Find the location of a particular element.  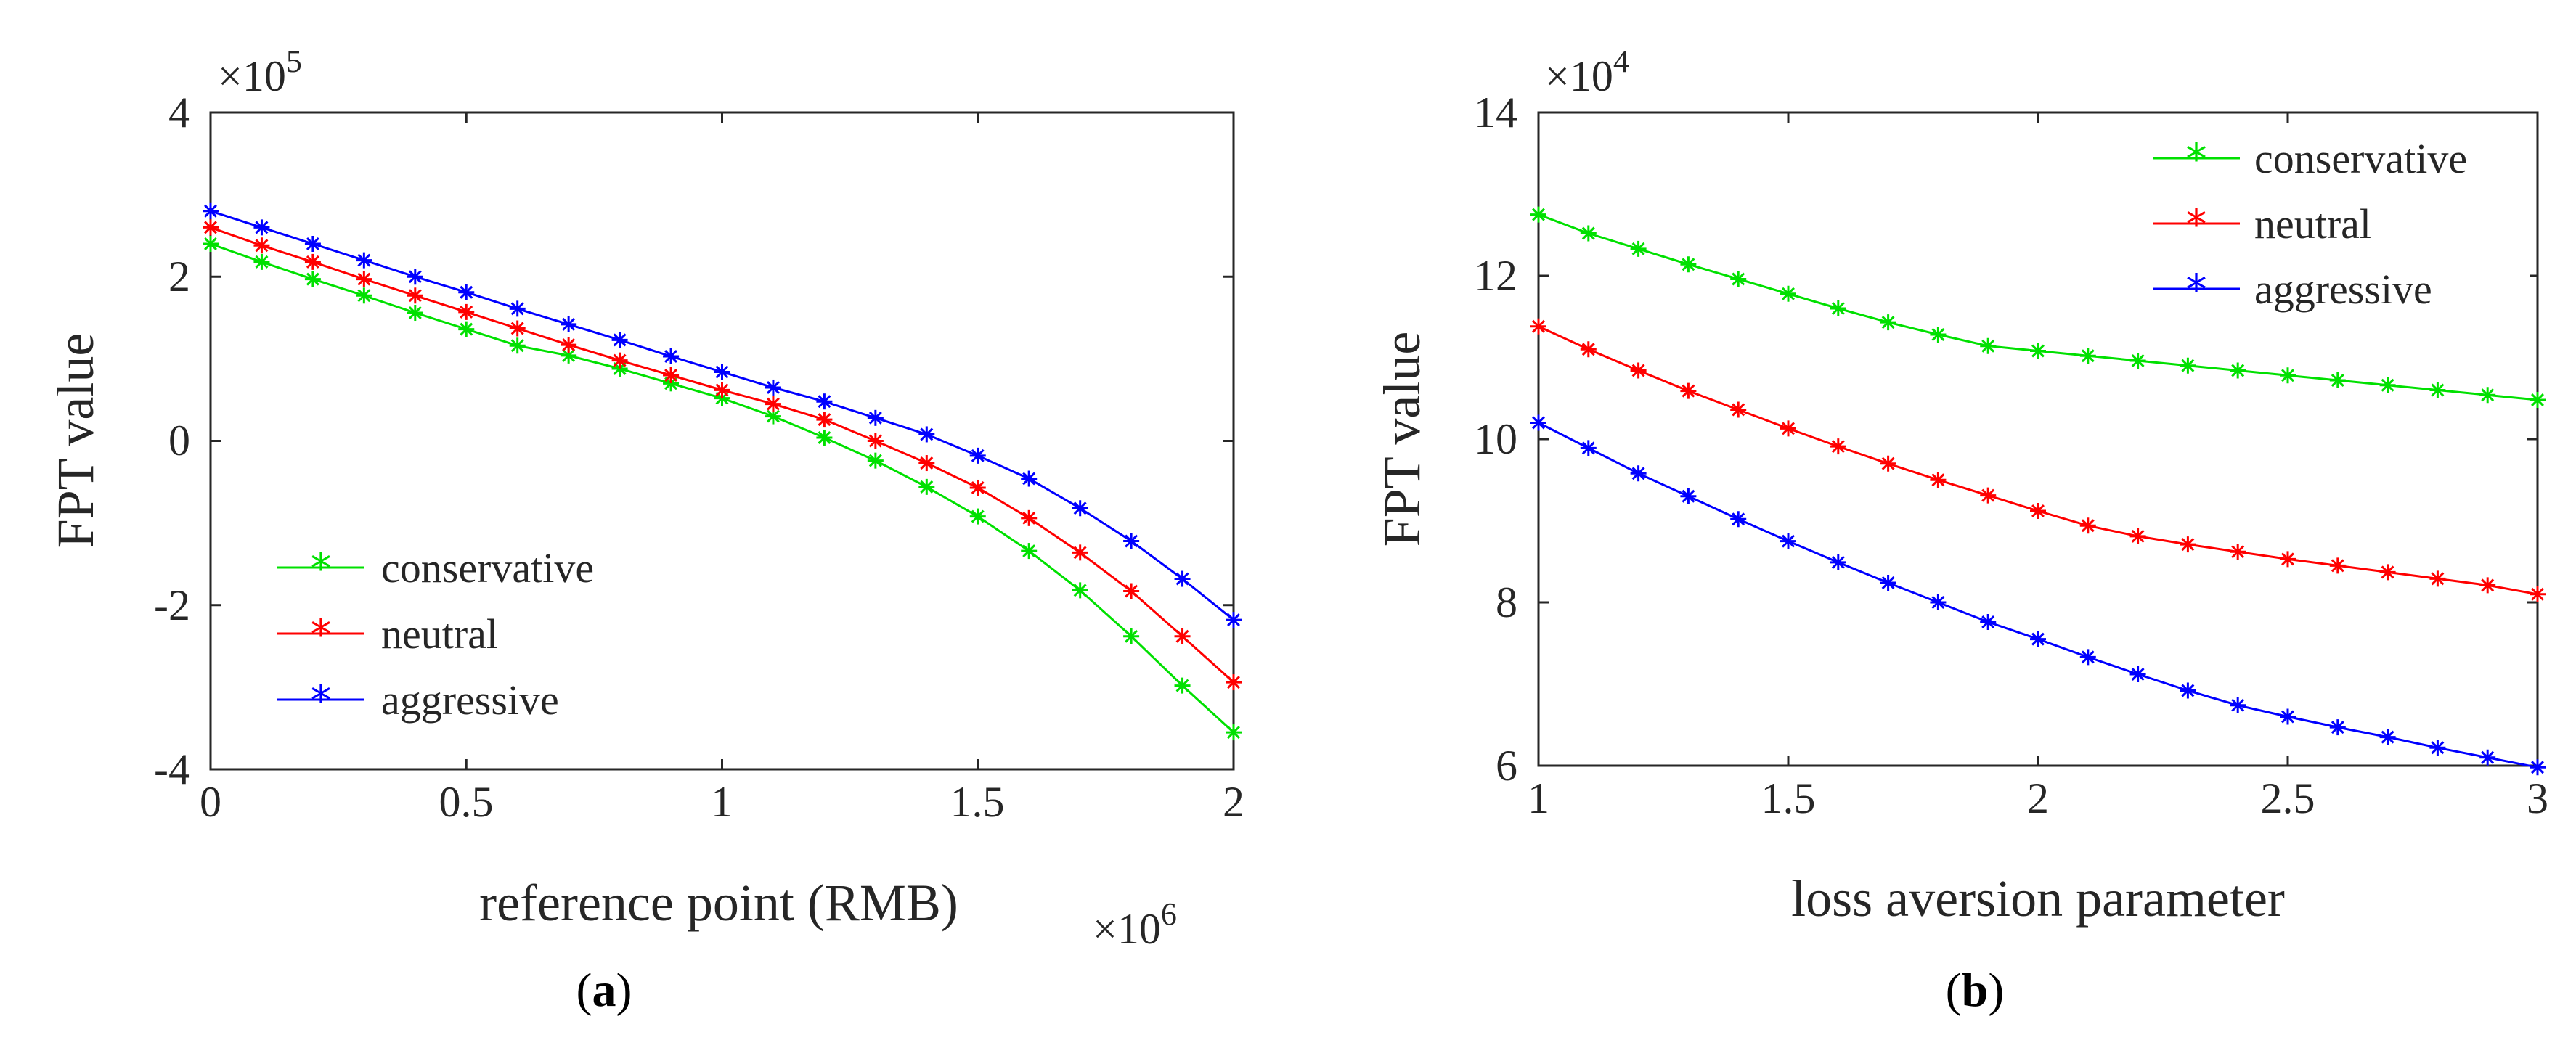

ytick-a-1: -2 is located at coordinates (172, 605).